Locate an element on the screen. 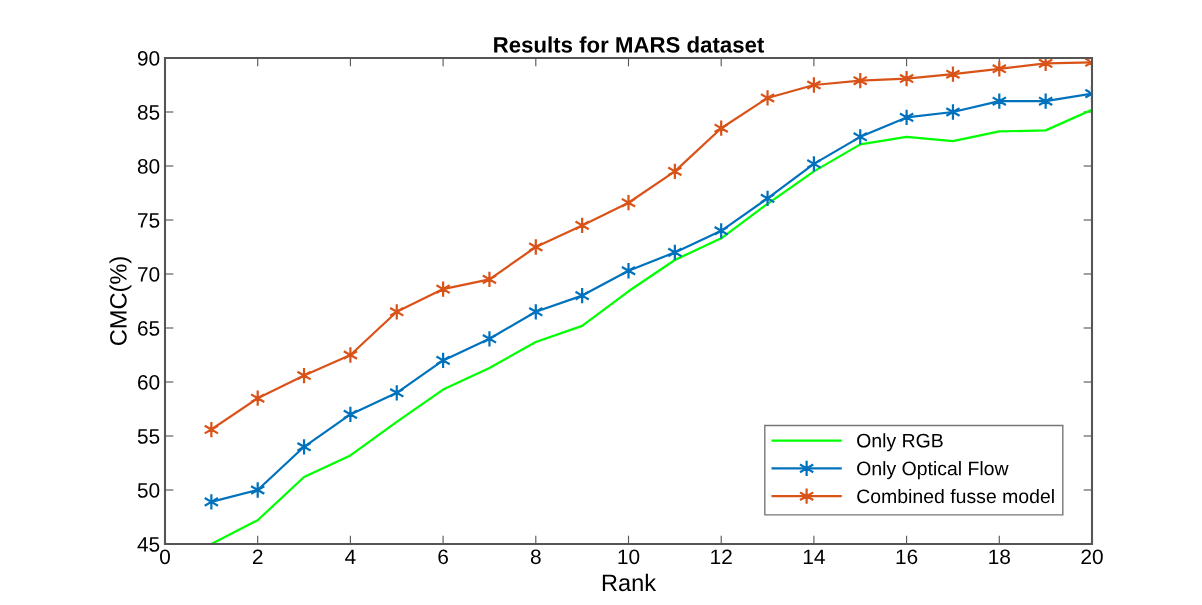  legend-label: Only Optical Flow is located at coordinates (933, 470).